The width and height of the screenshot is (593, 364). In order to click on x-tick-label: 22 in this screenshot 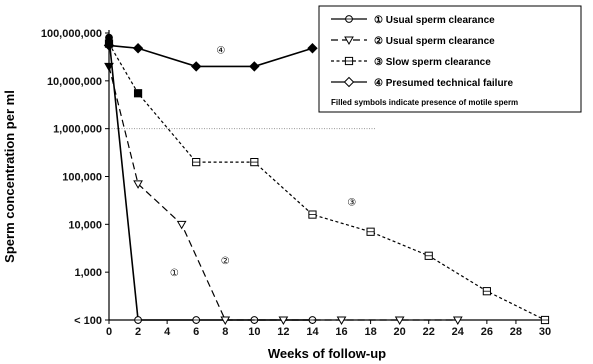, I will do `click(429, 332)`.